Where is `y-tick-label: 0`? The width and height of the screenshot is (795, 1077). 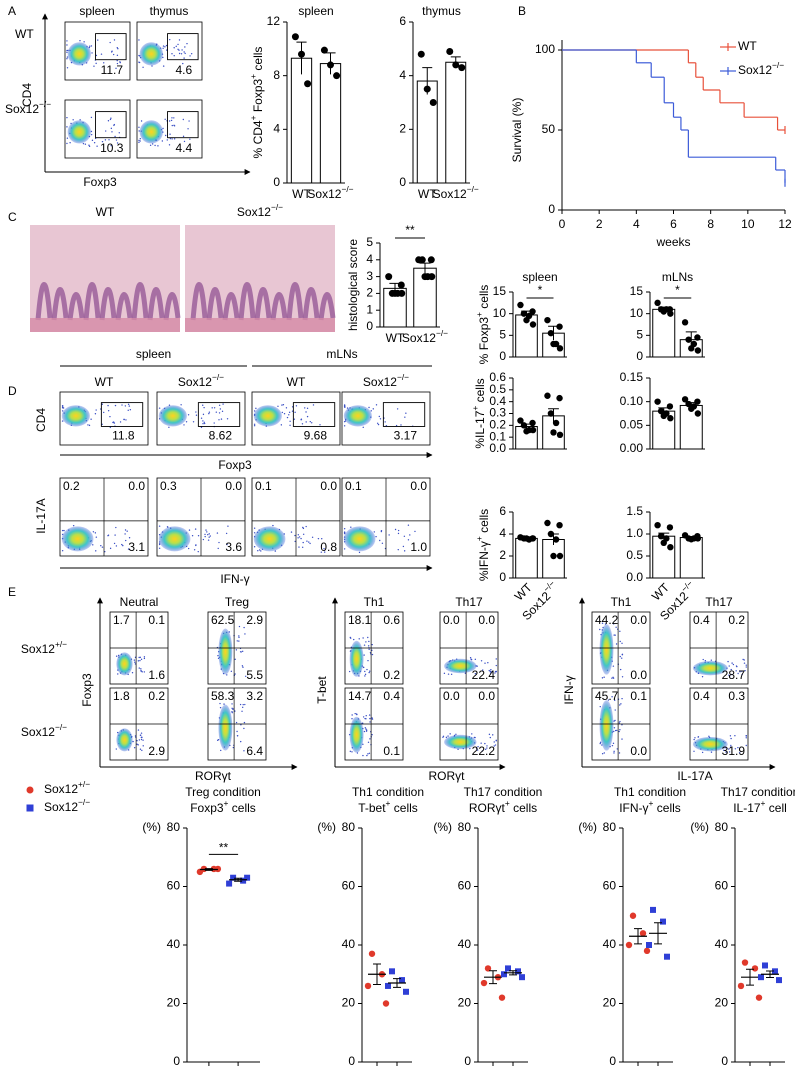 y-tick-label: 0 is located at coordinates (551, 209).